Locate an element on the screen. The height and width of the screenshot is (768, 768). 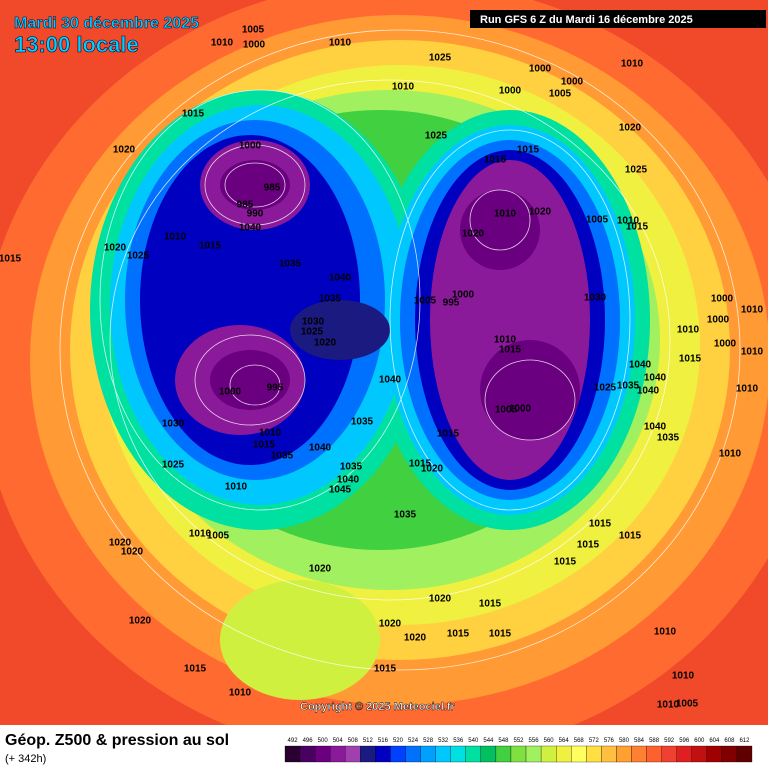
pressure-label: 990 is located at coordinates (255, 214).